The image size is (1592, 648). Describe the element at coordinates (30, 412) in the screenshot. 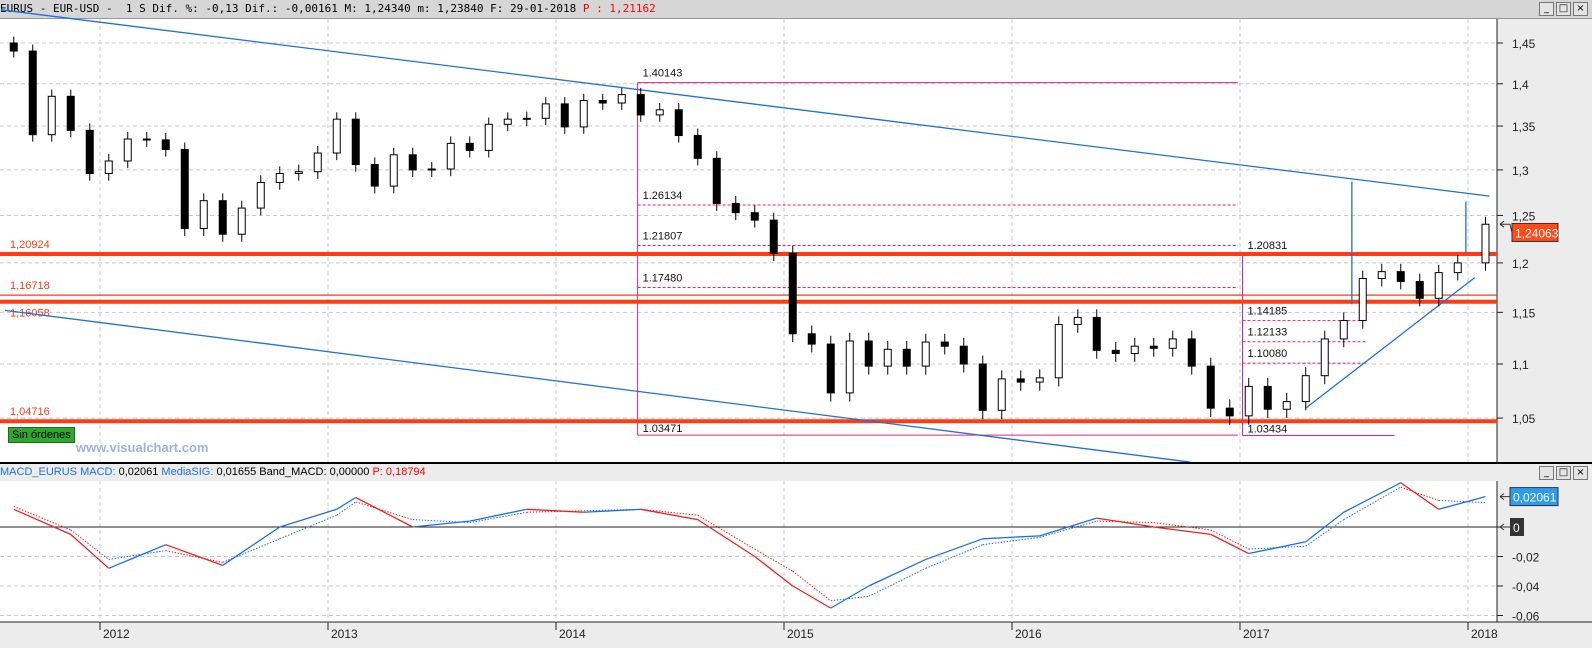

I see `support-label: 1,04716` at that location.